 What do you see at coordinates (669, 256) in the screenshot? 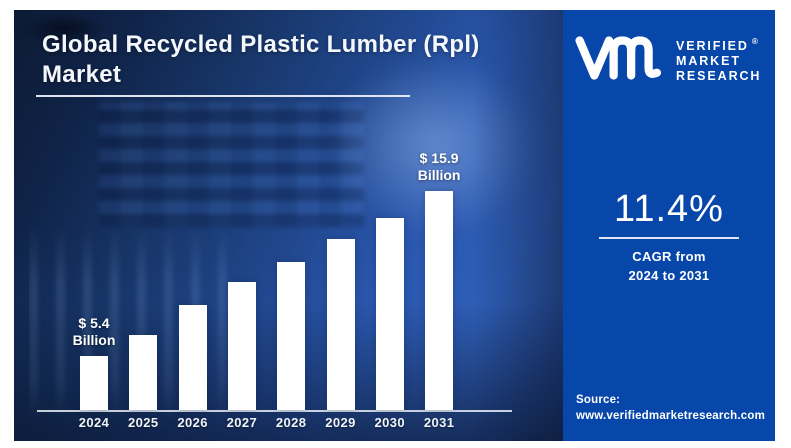
I see `cagr-caption-line-1: CAGR from` at bounding box center [669, 256].